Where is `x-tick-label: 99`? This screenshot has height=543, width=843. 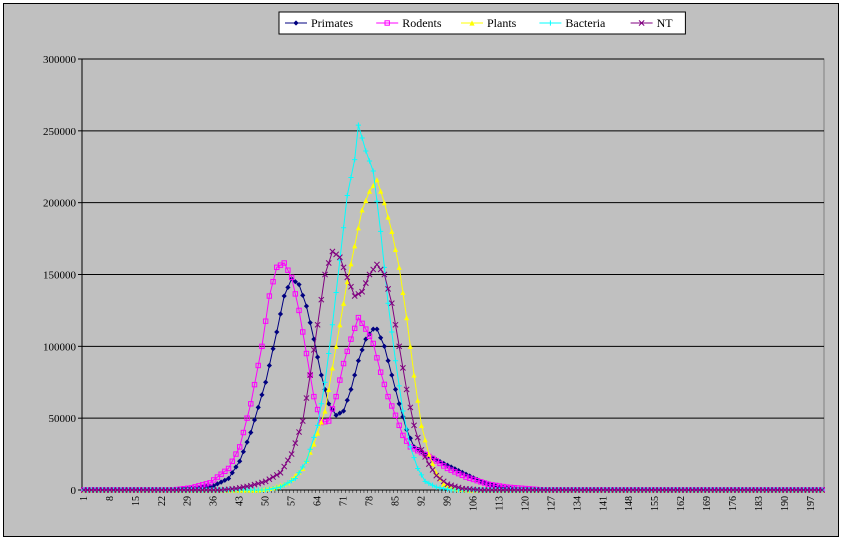 x-tick-label: 99 is located at coordinates (447, 501).